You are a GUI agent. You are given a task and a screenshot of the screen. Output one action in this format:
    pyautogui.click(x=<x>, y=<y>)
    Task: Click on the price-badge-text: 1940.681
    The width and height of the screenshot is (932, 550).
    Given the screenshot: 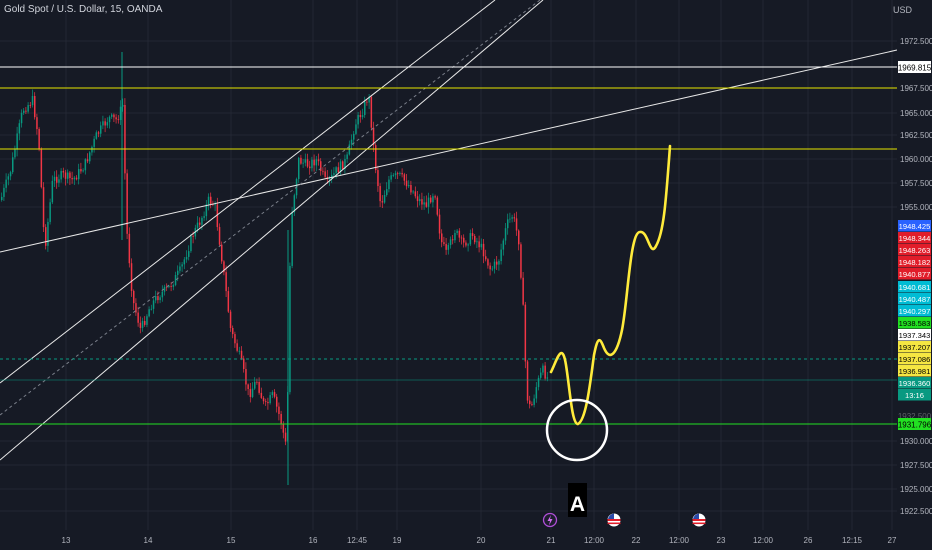 What is the action you would take?
    pyautogui.click(x=915, y=287)
    